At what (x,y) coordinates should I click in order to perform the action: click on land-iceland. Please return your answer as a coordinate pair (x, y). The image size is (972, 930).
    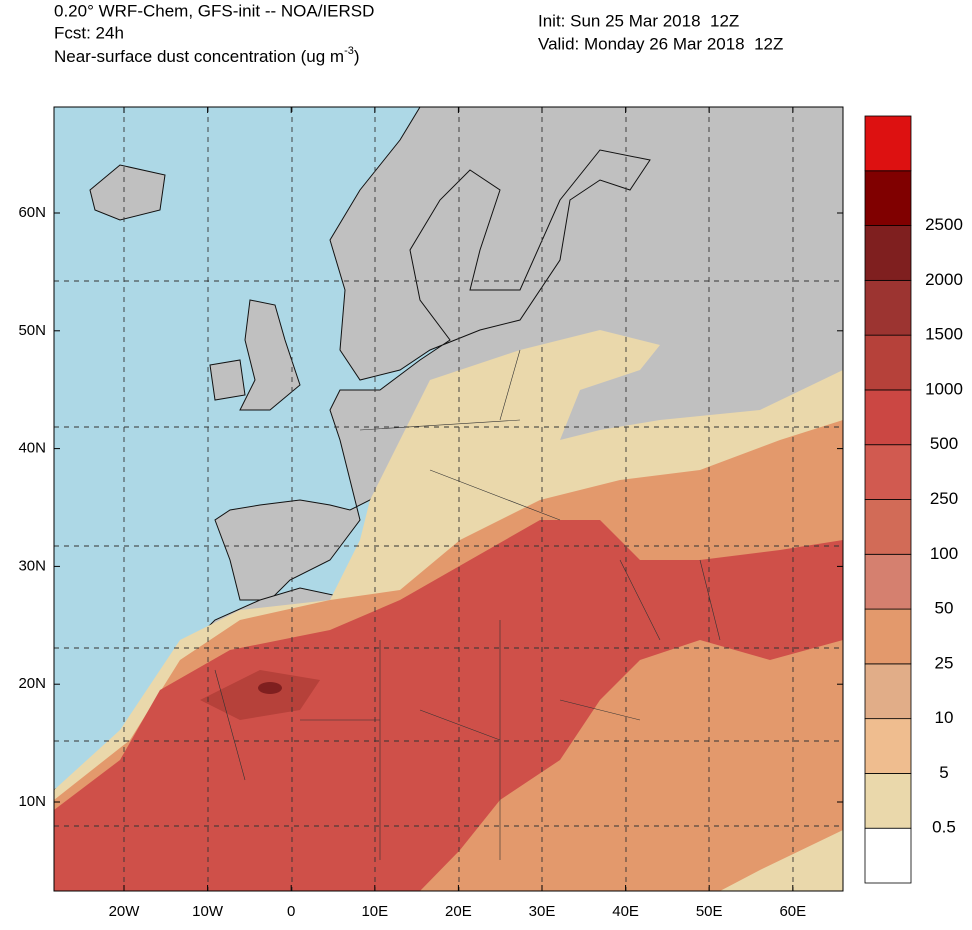
    Looking at the image, I should click on (127, 192).